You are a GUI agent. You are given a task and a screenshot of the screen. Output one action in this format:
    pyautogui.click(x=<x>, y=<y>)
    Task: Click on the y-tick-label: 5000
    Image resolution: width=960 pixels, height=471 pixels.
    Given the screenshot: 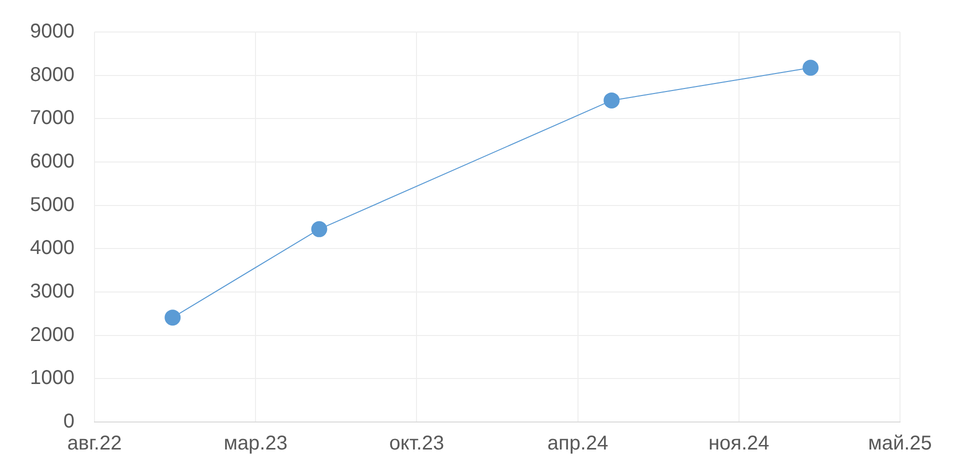 What is the action you would take?
    pyautogui.click(x=52, y=205)
    